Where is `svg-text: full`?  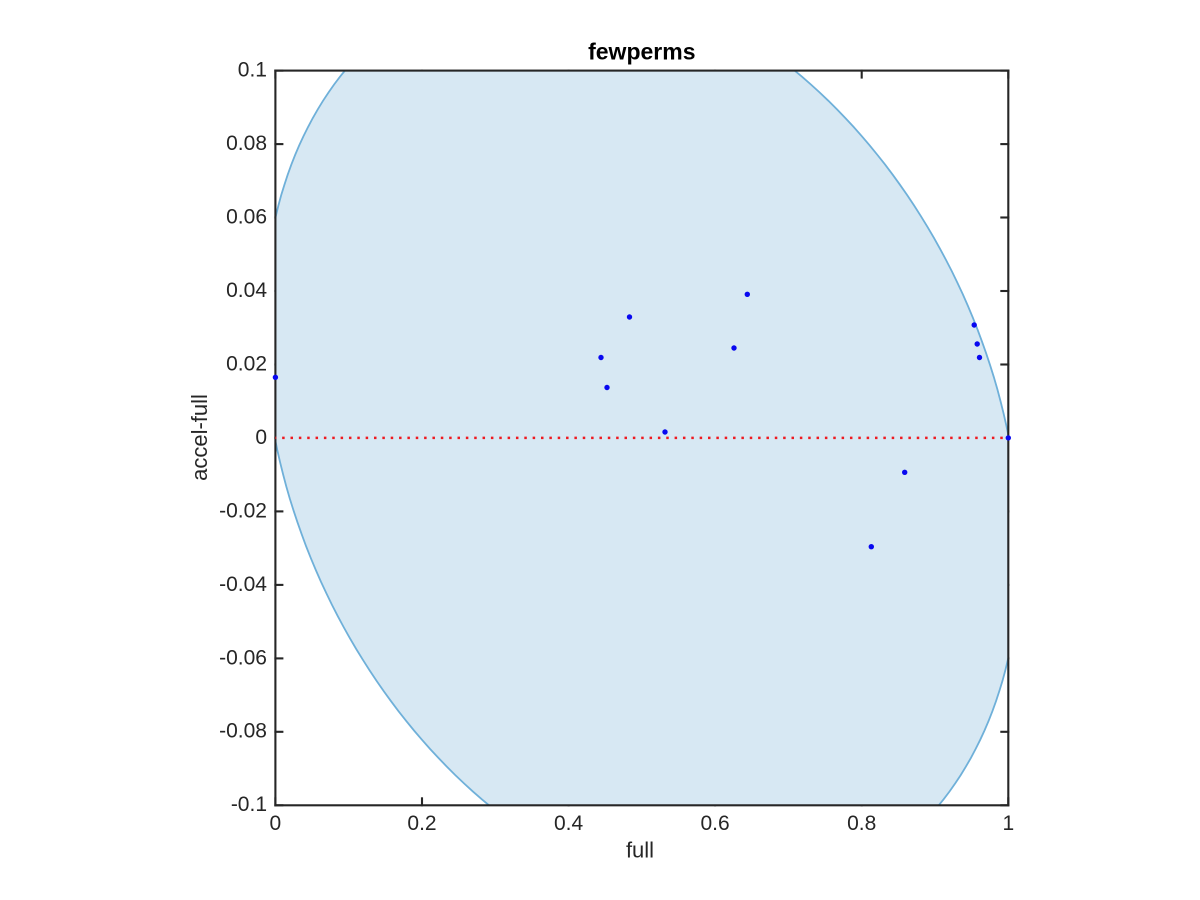
svg-text: full is located at coordinates (640, 850).